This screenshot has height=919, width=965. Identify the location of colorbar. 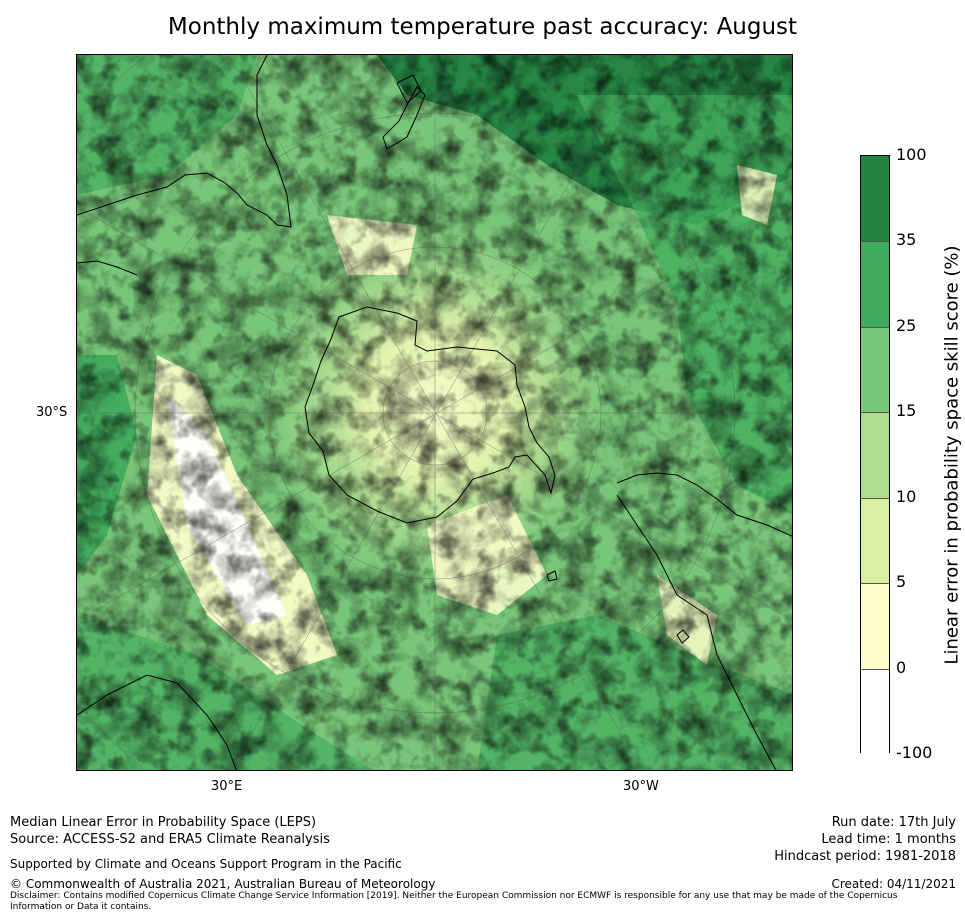
(875, 454).